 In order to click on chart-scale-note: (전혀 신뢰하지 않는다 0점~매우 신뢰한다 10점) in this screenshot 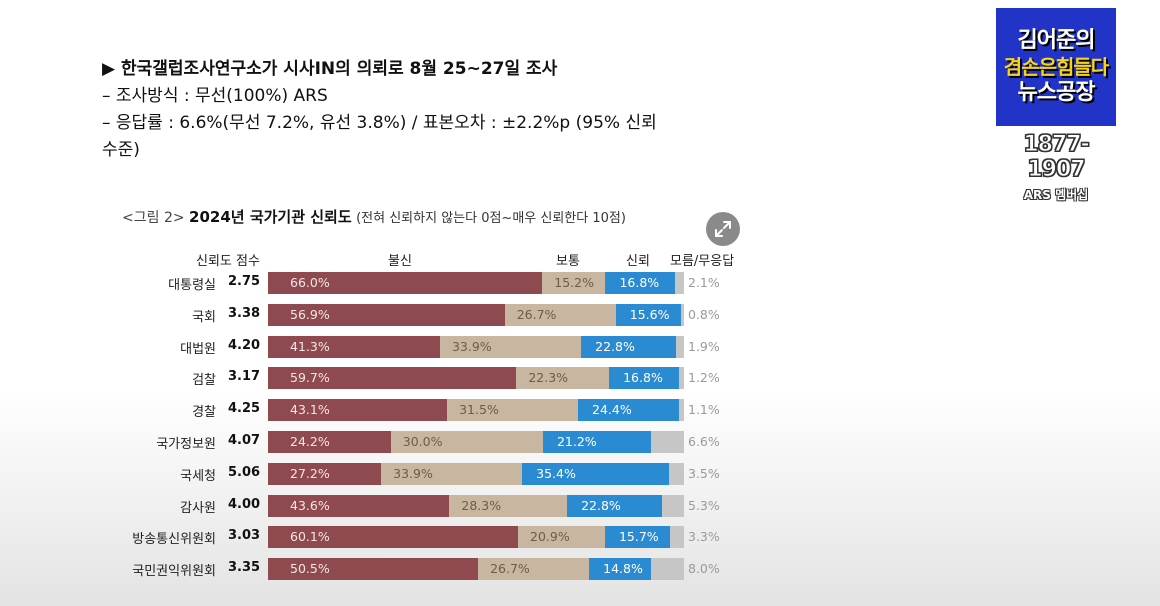, I will do `click(491, 218)`.